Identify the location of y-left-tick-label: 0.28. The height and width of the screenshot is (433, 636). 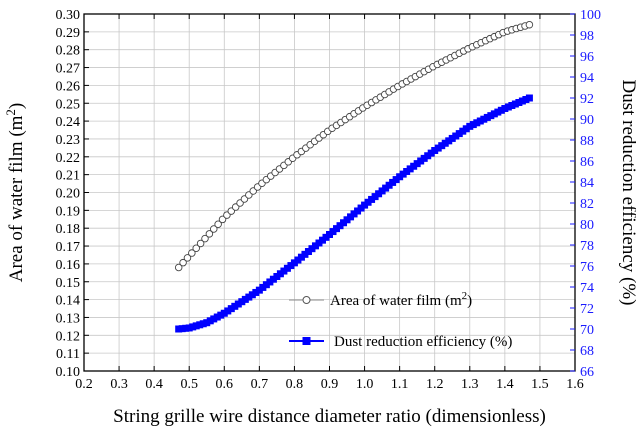
(68, 51).